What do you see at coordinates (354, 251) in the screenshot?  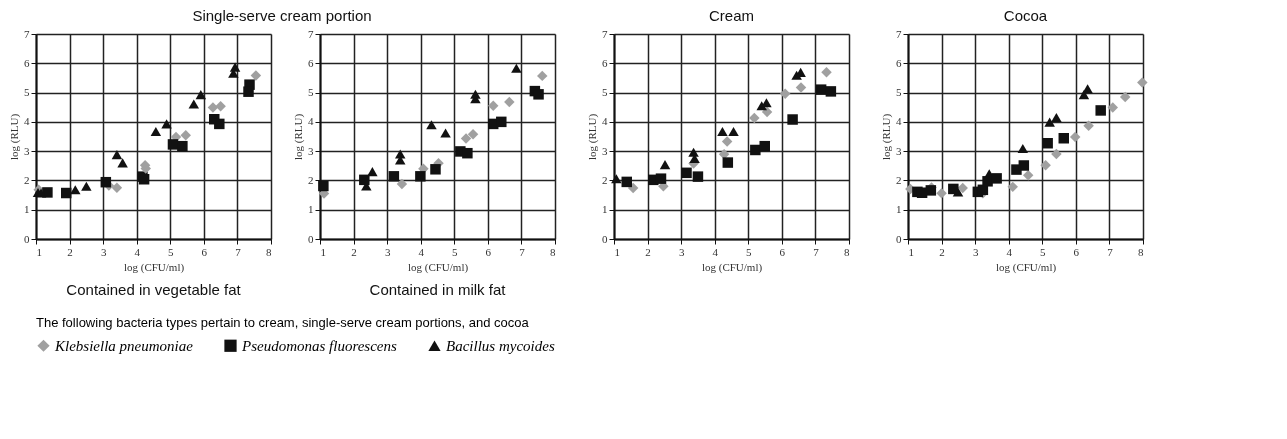 I see `x-tick-label: 2` at bounding box center [354, 251].